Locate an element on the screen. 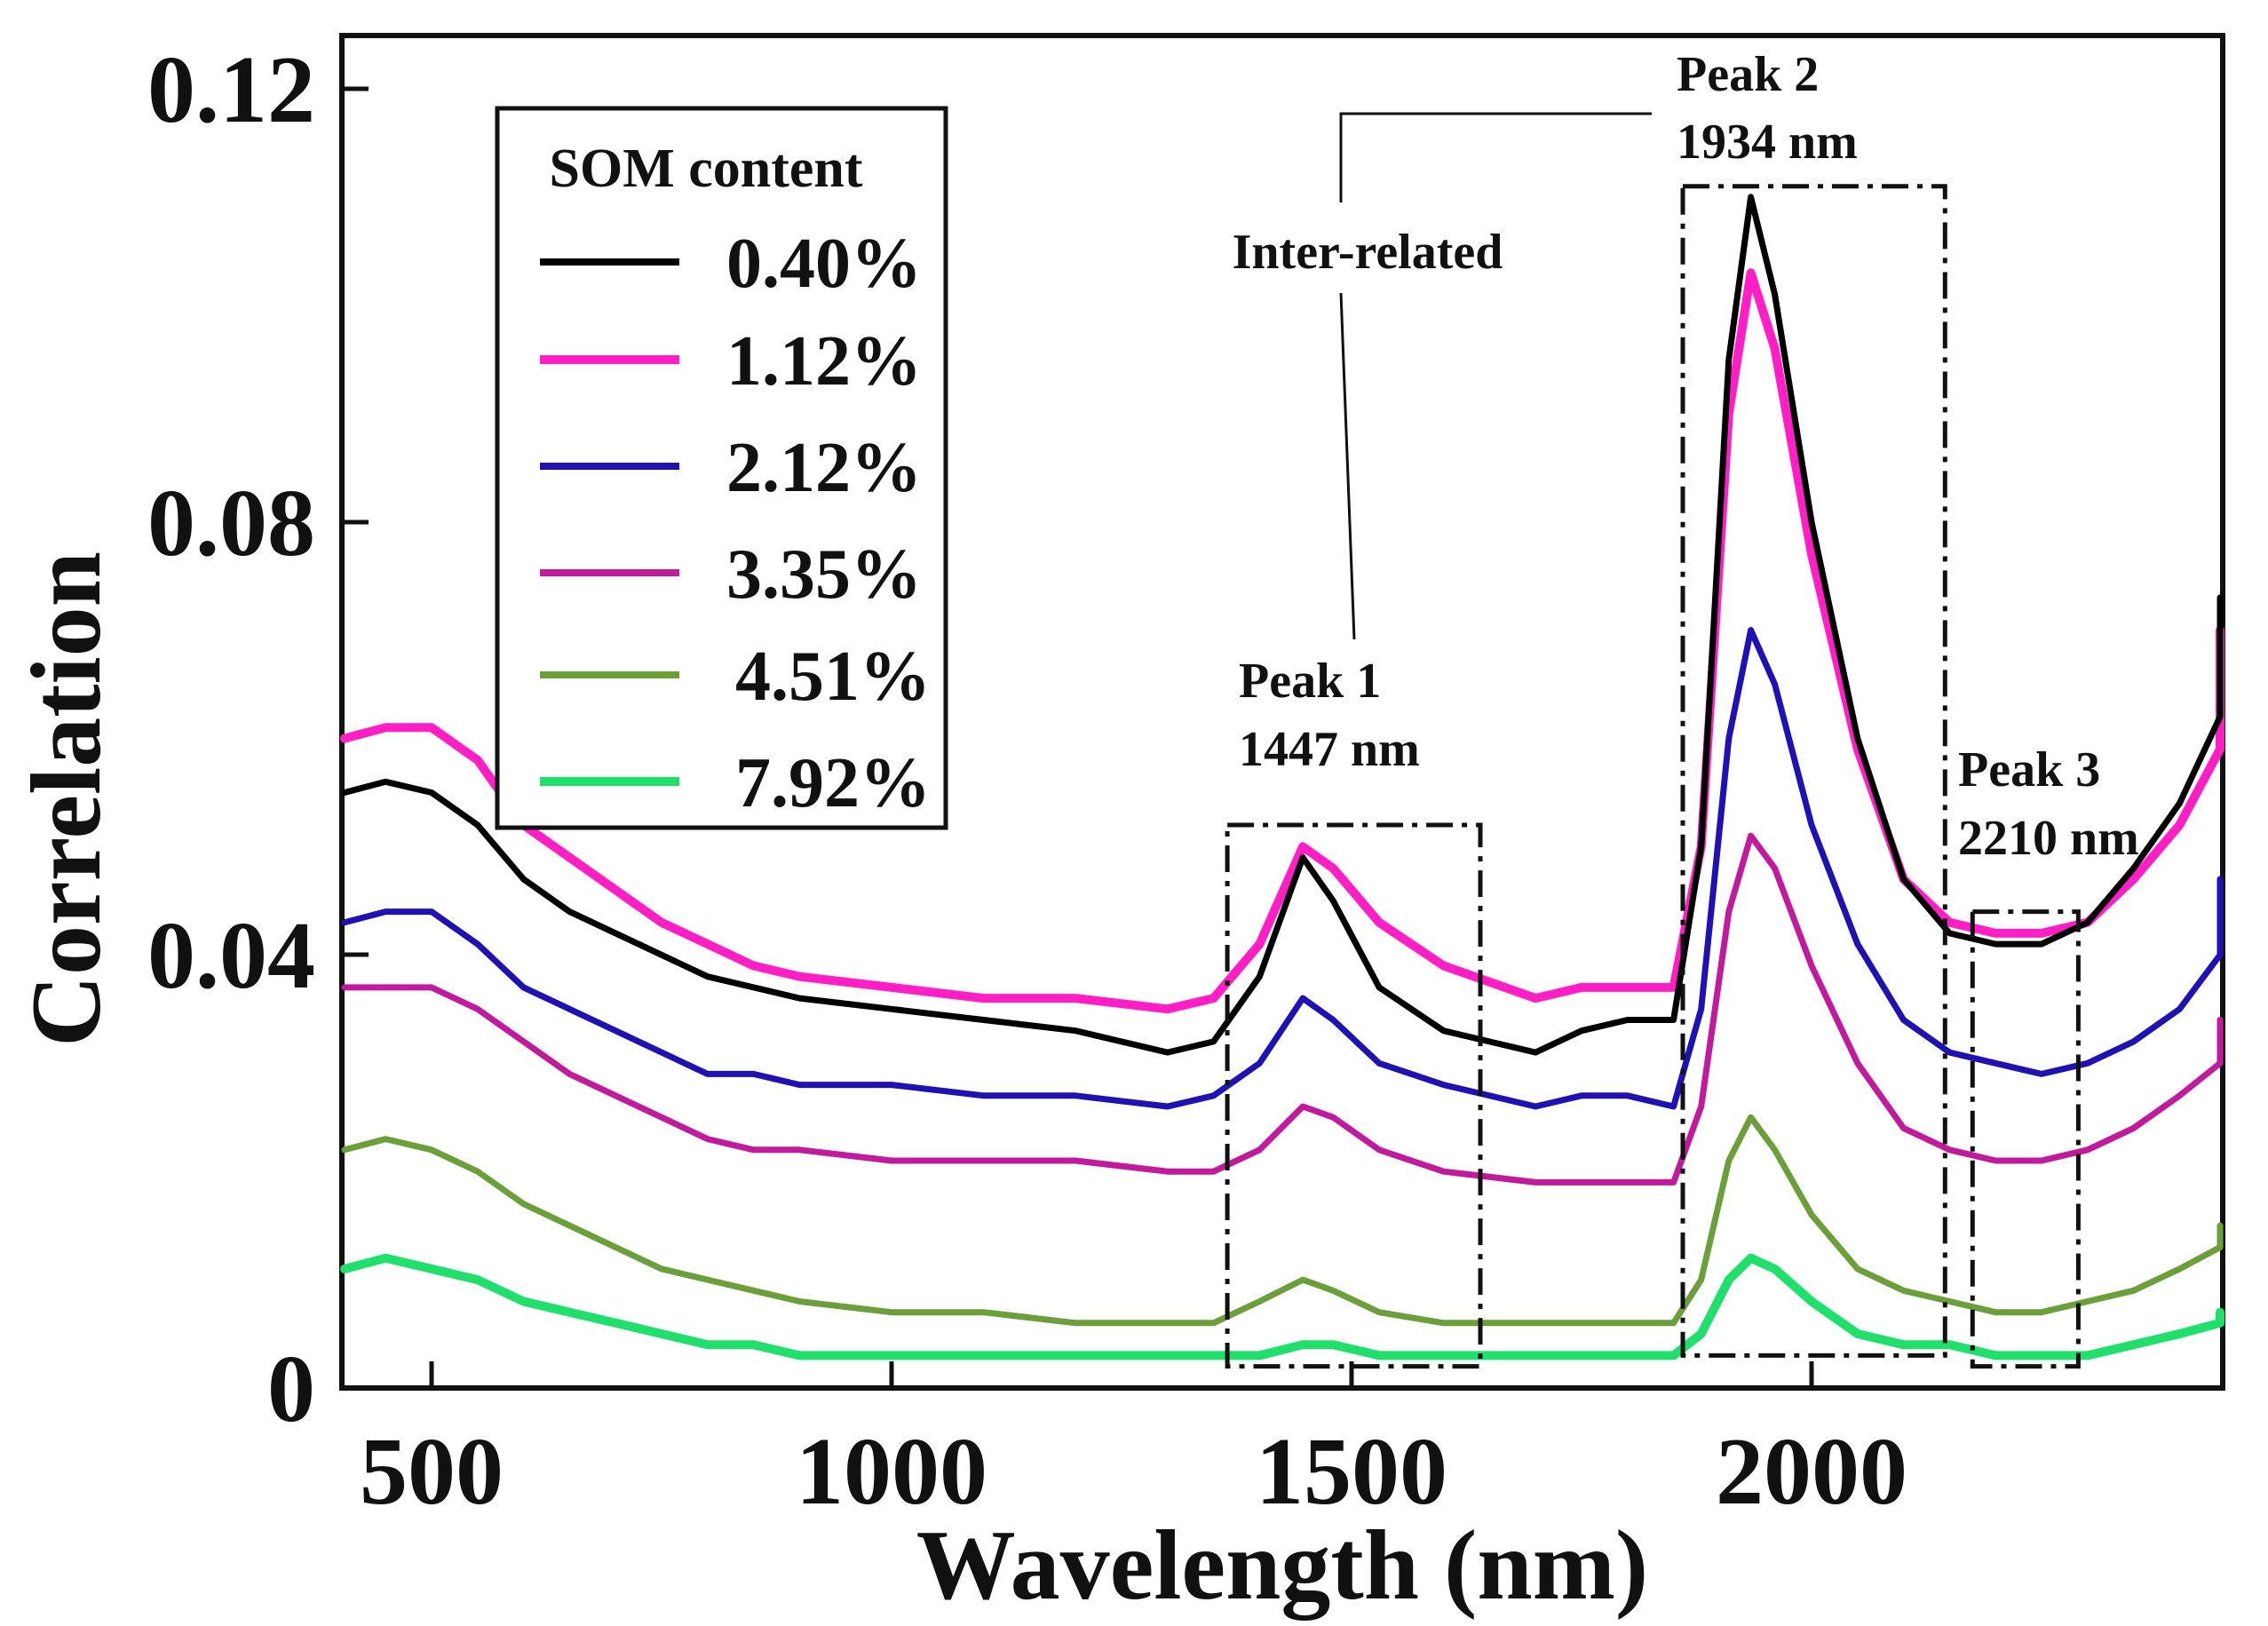  bracket-drop is located at coordinates (1348, 466).